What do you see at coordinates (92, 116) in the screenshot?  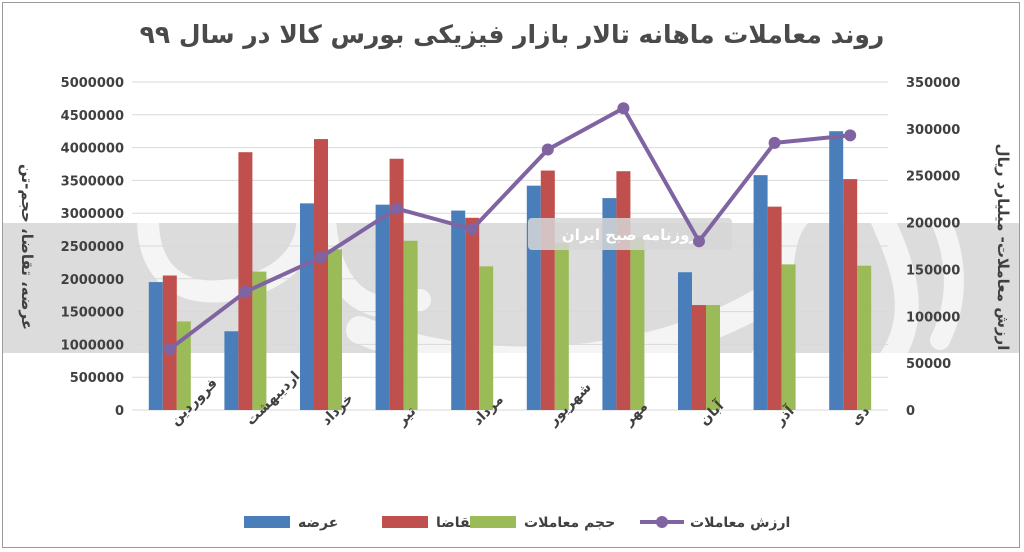 I see `left-tick-label: 4500000` at bounding box center [92, 116].